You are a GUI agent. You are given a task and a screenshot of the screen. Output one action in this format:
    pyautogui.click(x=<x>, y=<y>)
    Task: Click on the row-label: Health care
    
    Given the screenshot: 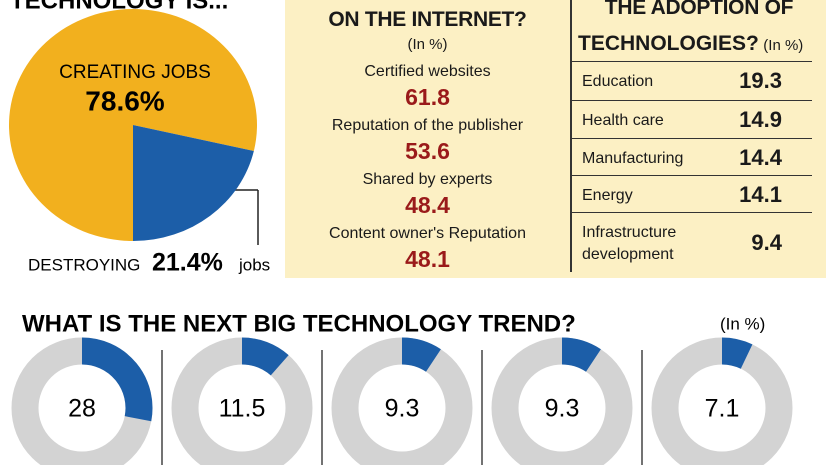 What is the action you would take?
    pyautogui.click(x=623, y=120)
    